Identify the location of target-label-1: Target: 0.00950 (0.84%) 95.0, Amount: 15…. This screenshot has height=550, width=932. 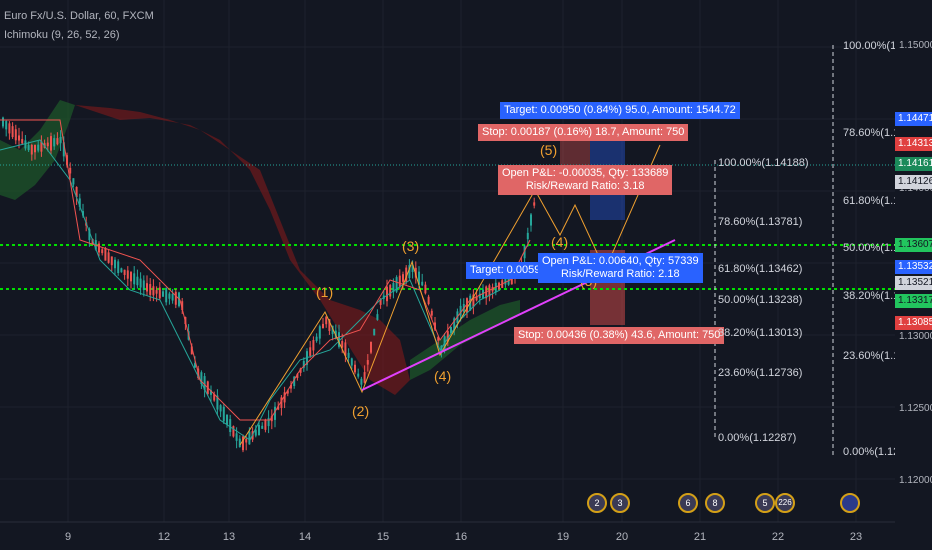
(620, 110).